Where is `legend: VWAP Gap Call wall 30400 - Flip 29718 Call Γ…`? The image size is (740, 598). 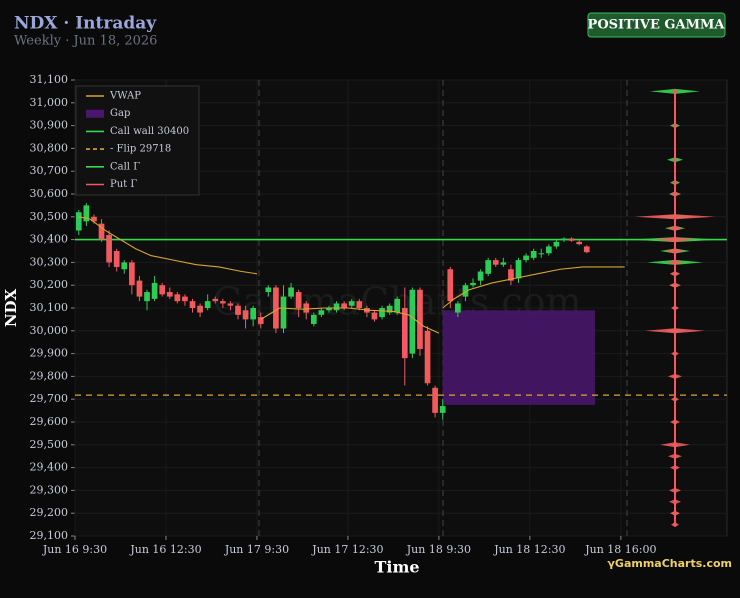
legend: VWAP Gap Call wall 30400 - Flip 29718 Call Γ… is located at coordinates (137, 140).